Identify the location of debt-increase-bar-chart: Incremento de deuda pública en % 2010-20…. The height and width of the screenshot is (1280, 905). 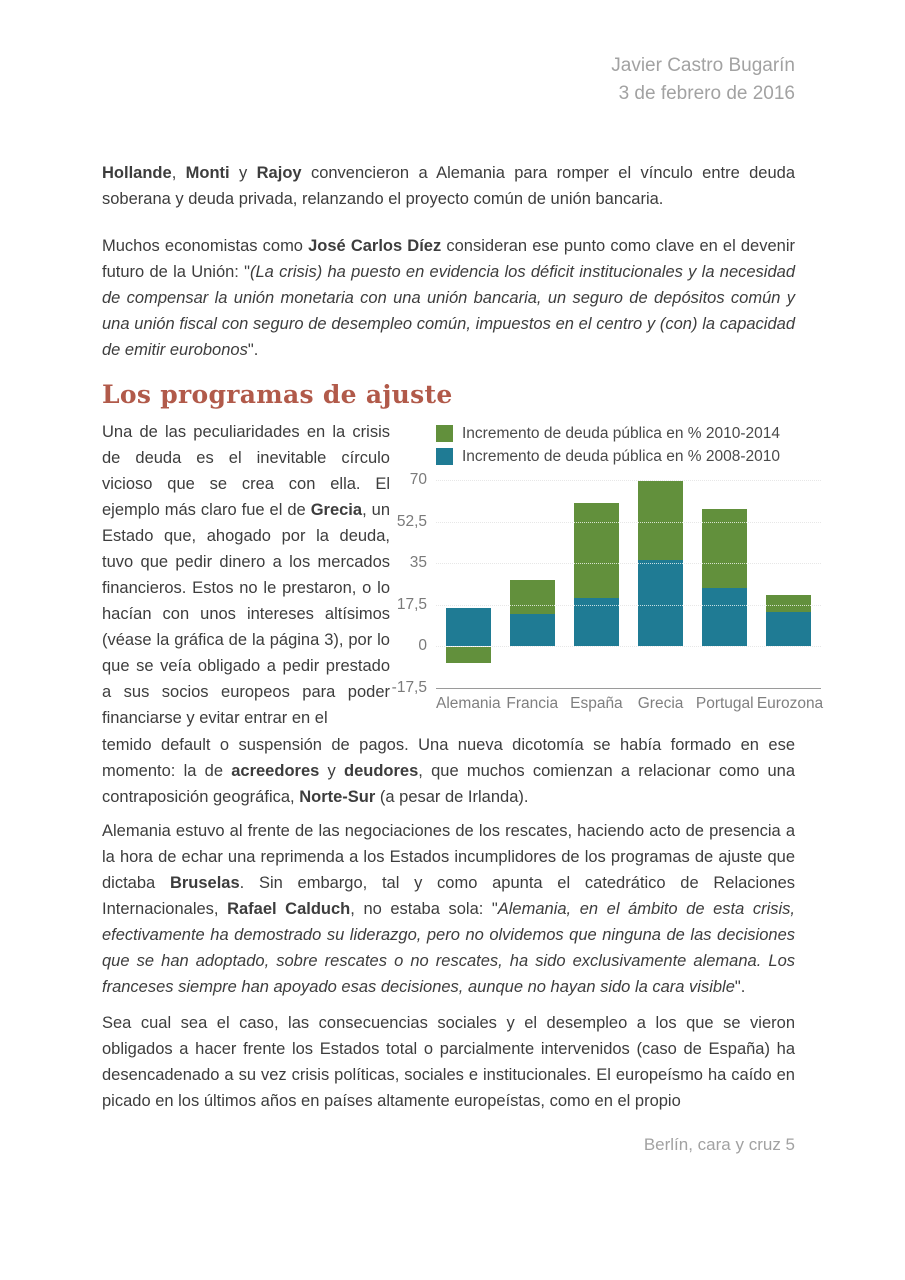
(608, 568).